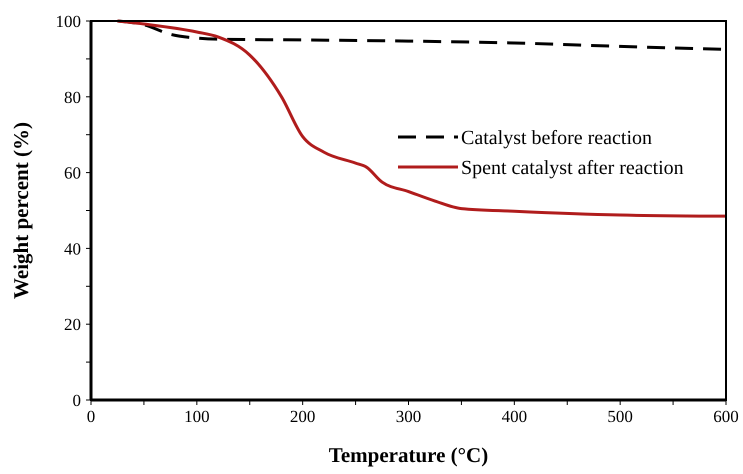  I want to click on x-tick-label: 300, so click(409, 416).